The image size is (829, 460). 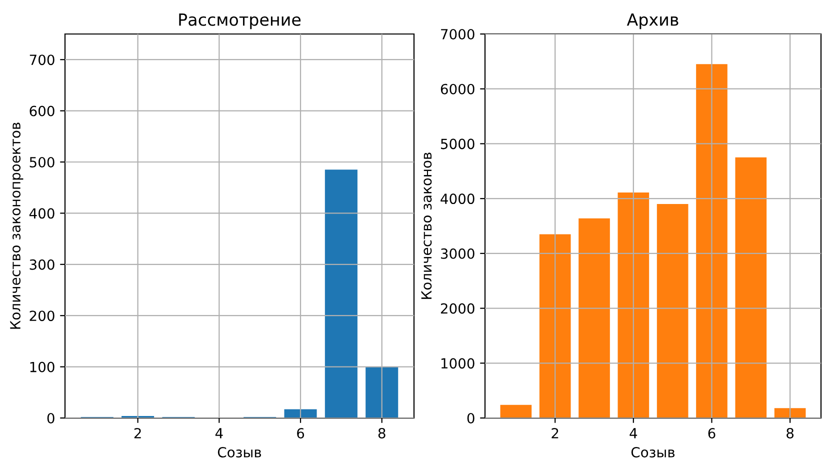 I want to click on y-axis-title: Количество законов, so click(x=426, y=225).